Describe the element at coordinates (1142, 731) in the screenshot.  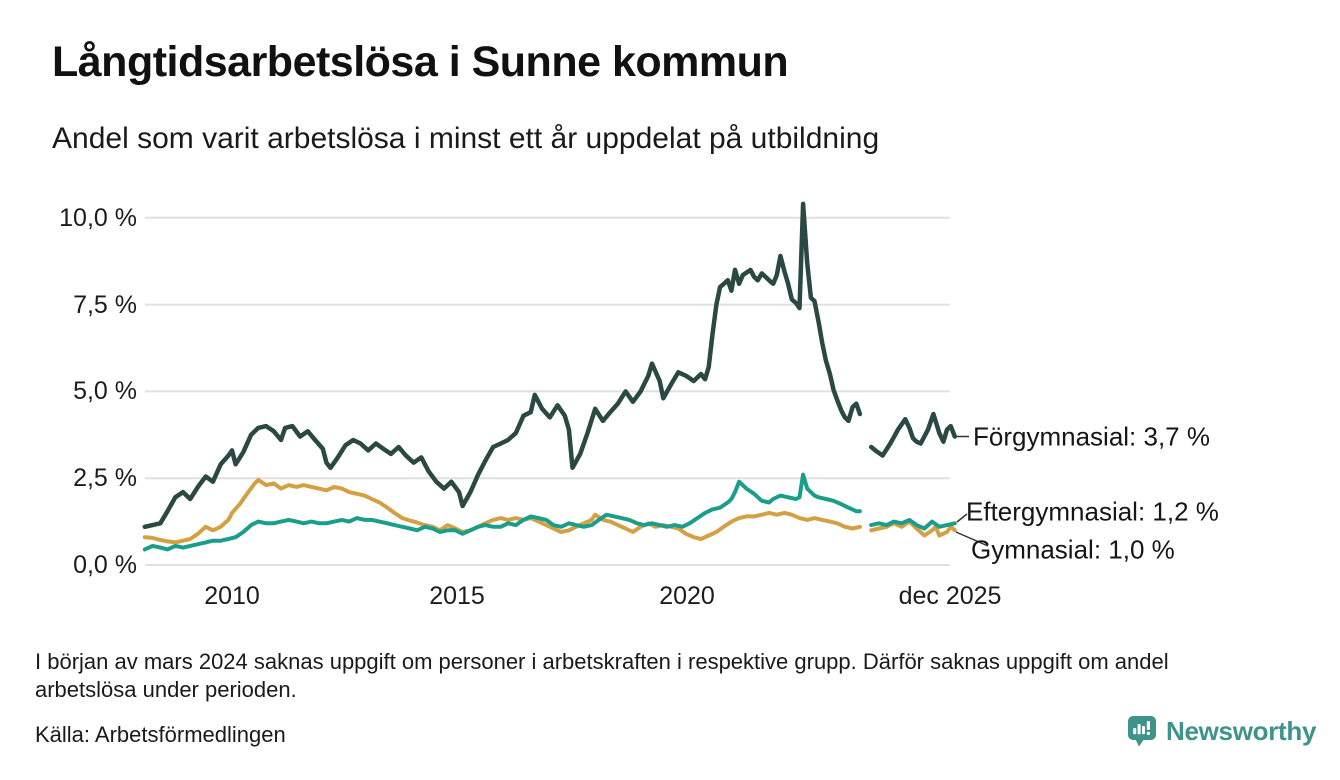
I see `newsworthy-bubble-chart-icon` at that location.